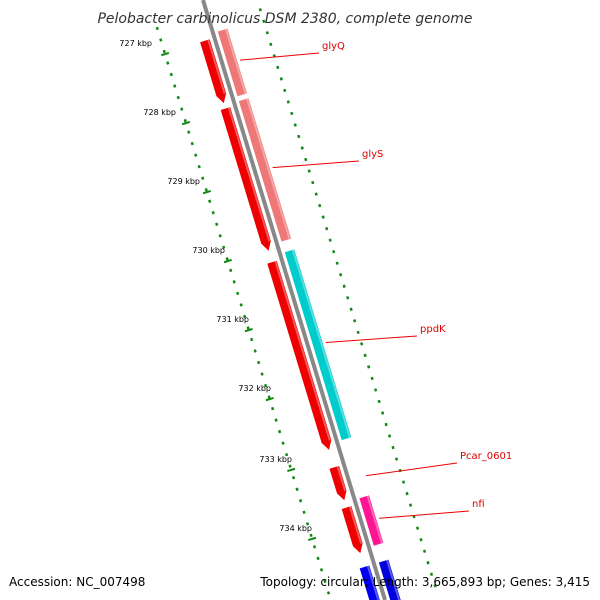  I want to click on ruler-label-729: 729 kbp, so click(183, 181).